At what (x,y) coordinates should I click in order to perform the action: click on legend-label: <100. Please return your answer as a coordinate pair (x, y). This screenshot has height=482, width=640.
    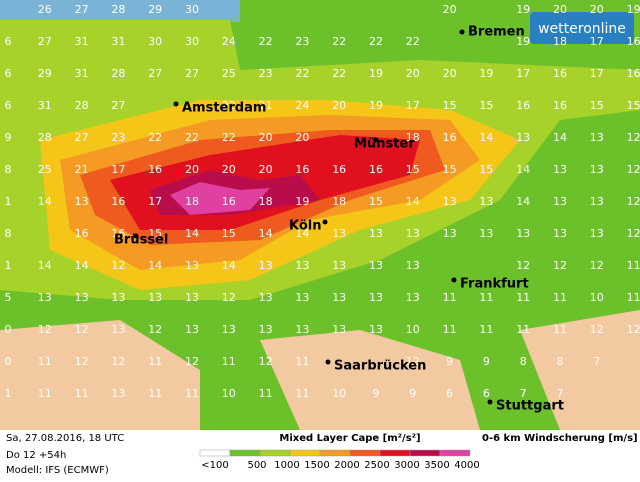
    Looking at the image, I should click on (214, 465).